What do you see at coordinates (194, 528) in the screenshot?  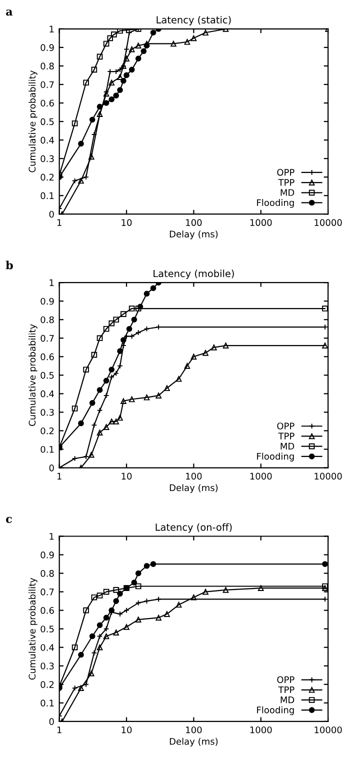 I see `chart-title: Latency (on-off)` at bounding box center [194, 528].